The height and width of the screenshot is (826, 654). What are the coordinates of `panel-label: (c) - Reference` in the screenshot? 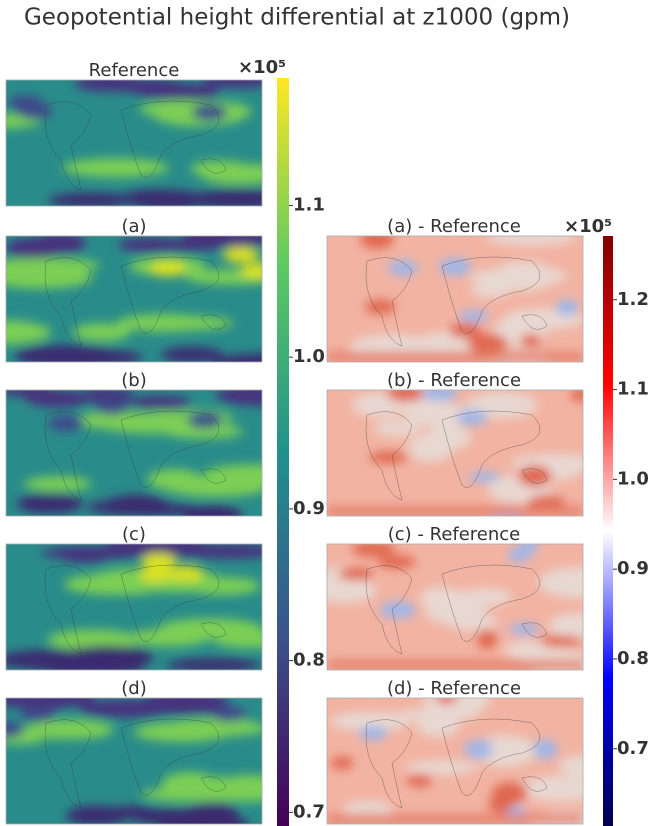 It's located at (454, 534).